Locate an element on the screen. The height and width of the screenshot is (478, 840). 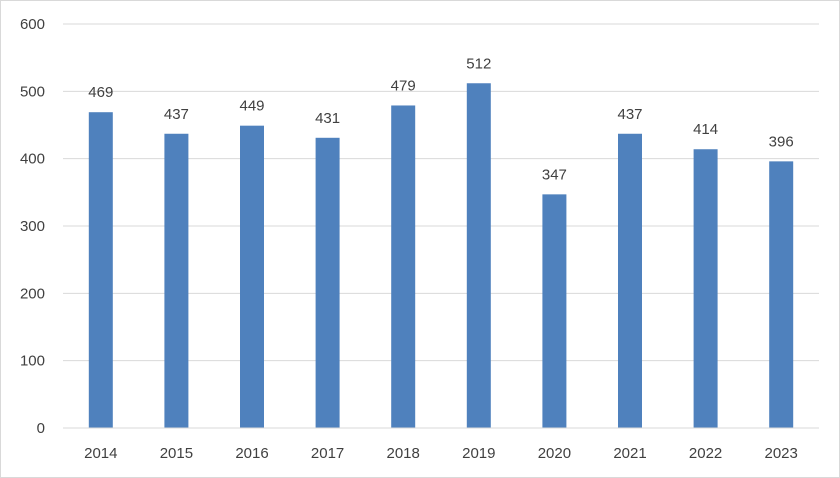
data-label-2017: 431 is located at coordinates (327, 118).